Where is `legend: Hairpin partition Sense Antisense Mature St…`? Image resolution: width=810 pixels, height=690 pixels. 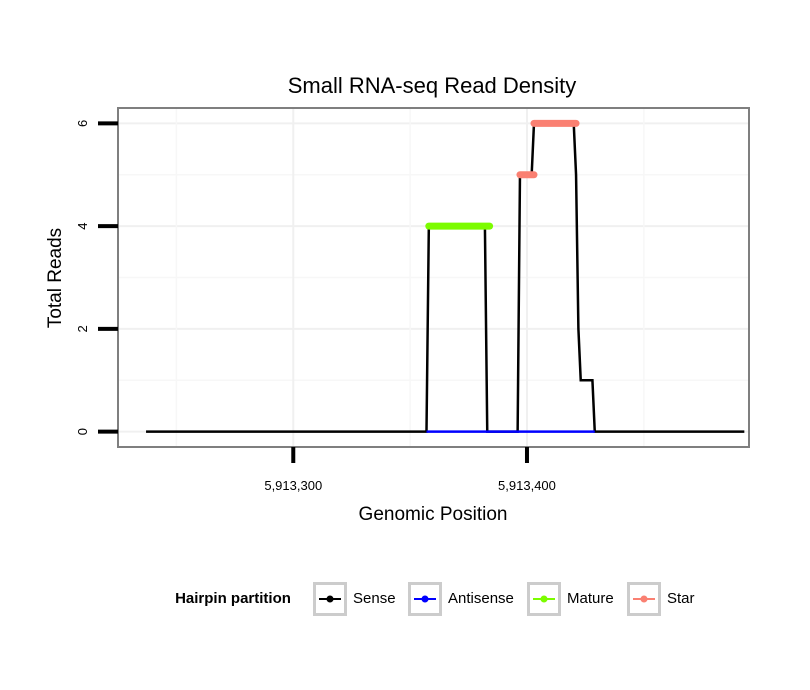
legend: Hairpin partition Sense Antisense Mature St… is located at coordinates (435, 599).